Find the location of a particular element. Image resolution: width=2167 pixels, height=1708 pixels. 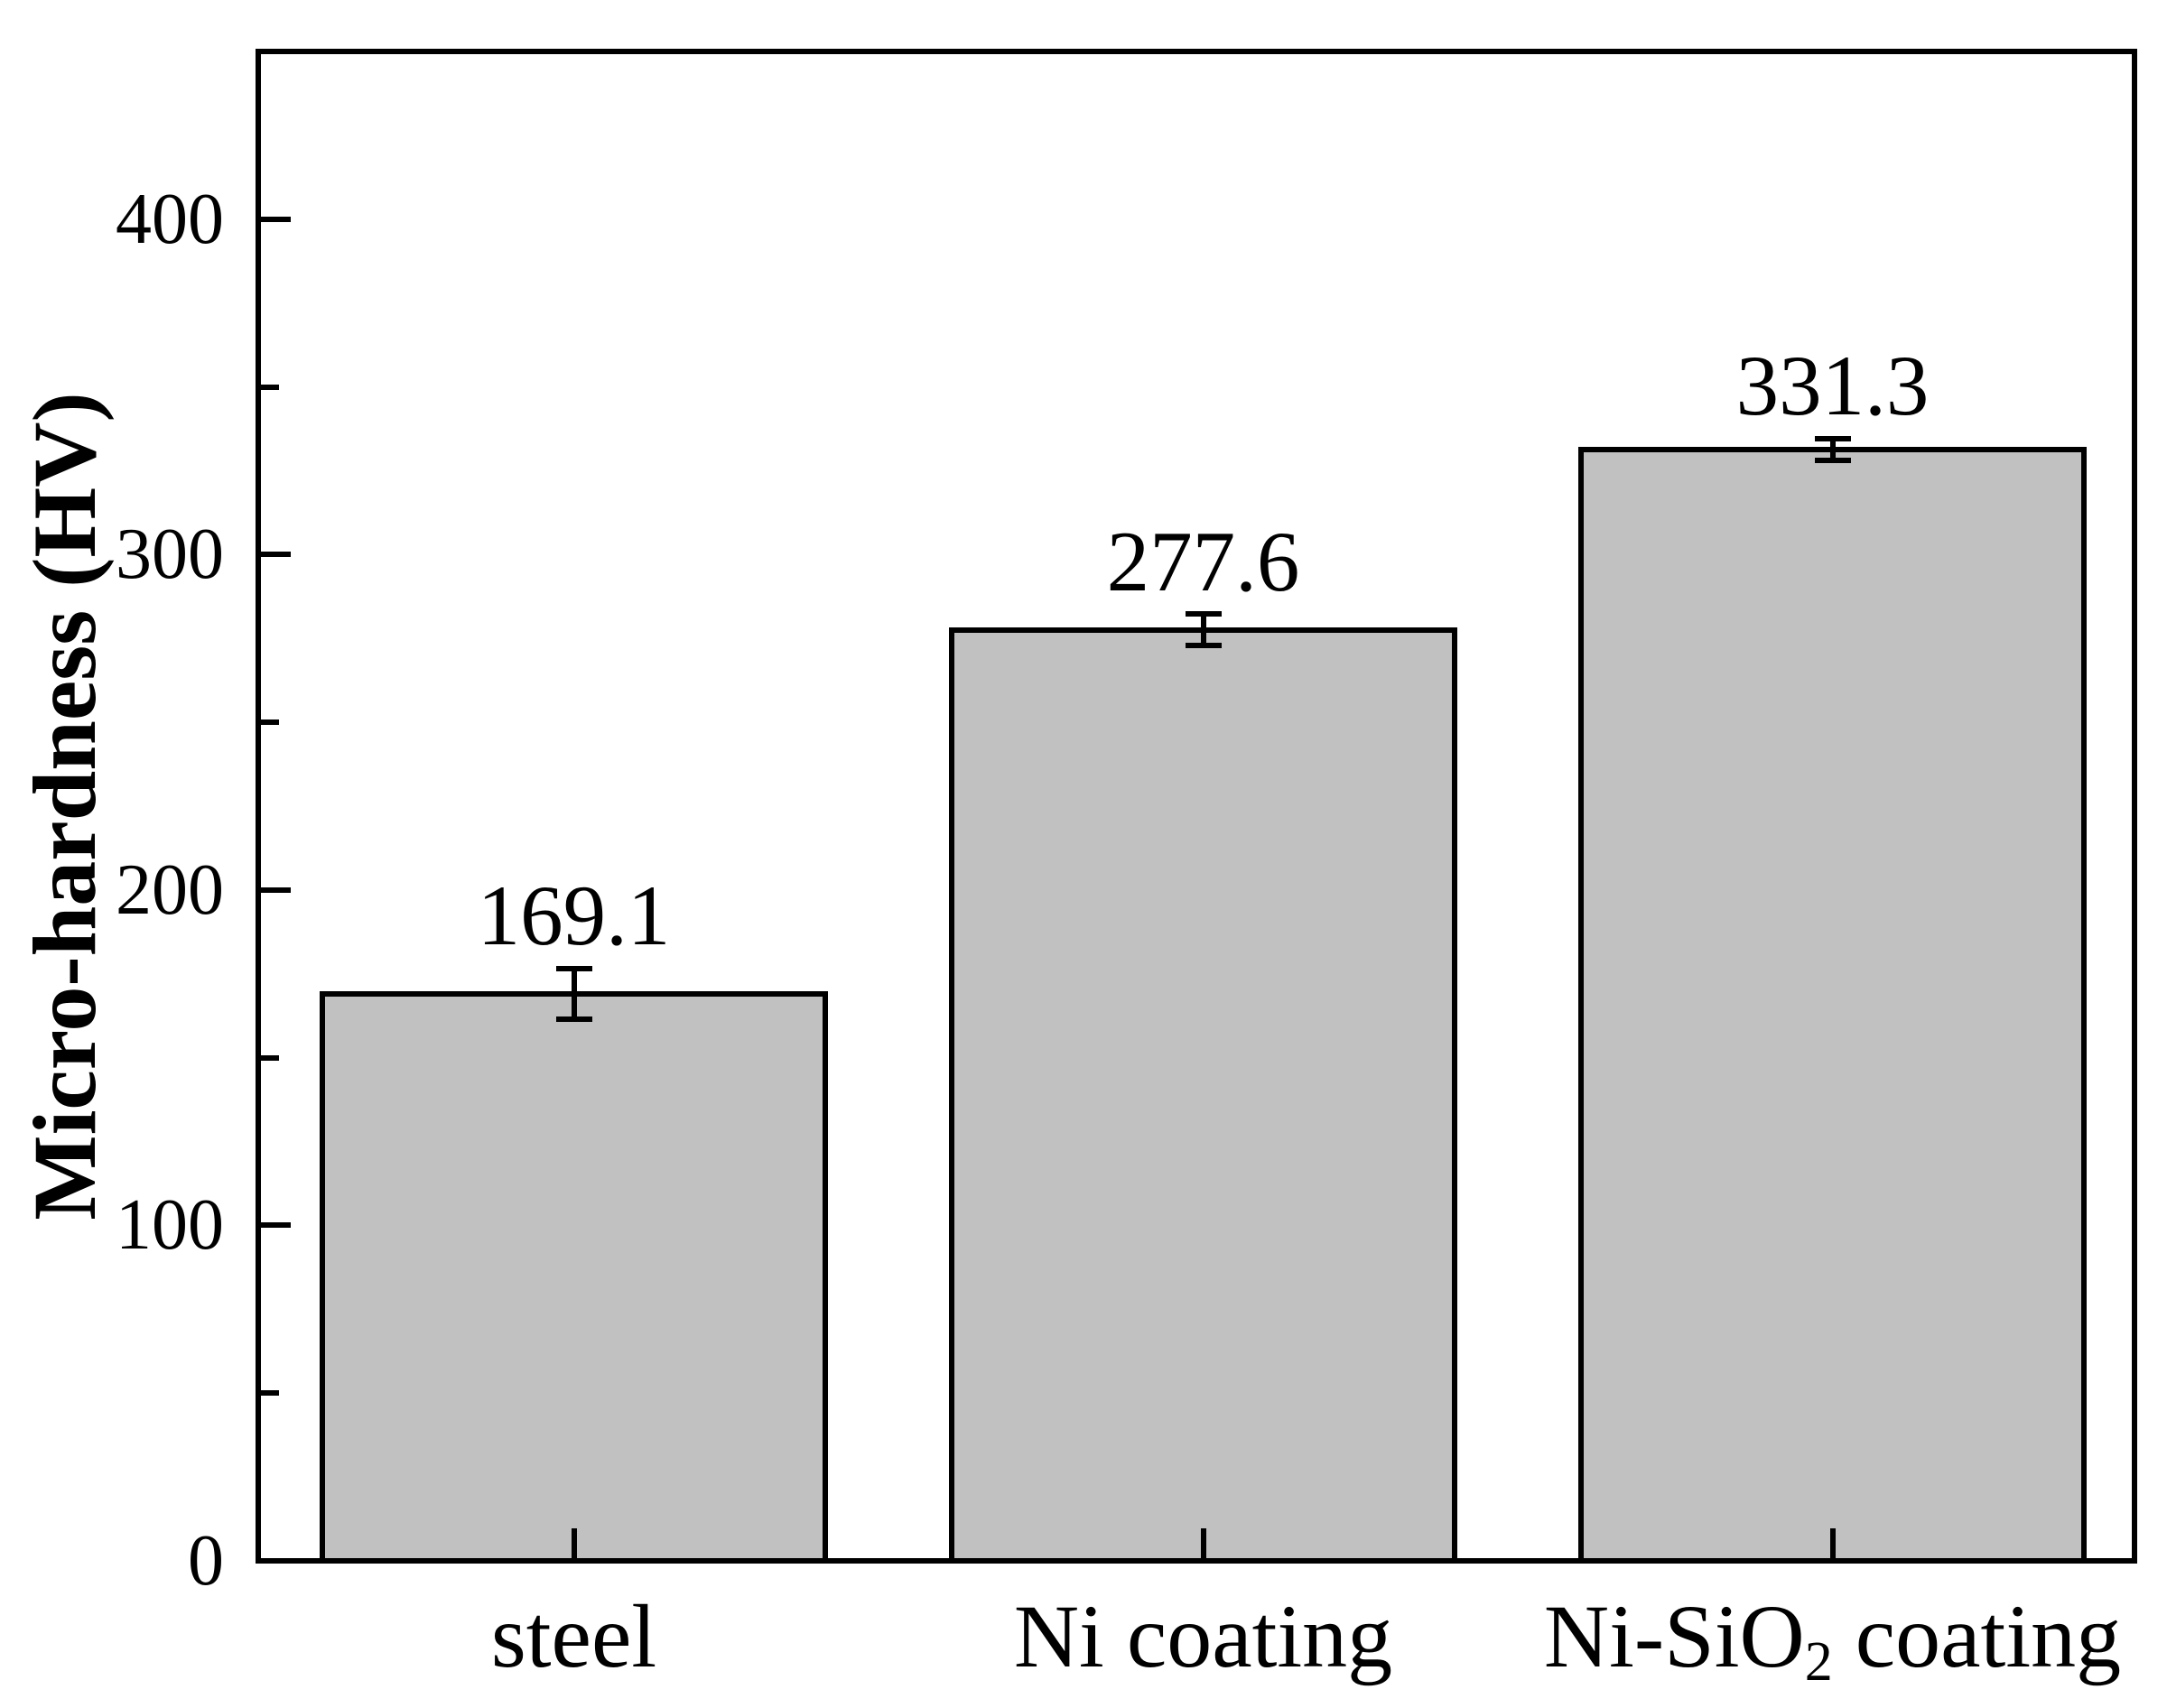

bar-steel is located at coordinates (574, 1277).